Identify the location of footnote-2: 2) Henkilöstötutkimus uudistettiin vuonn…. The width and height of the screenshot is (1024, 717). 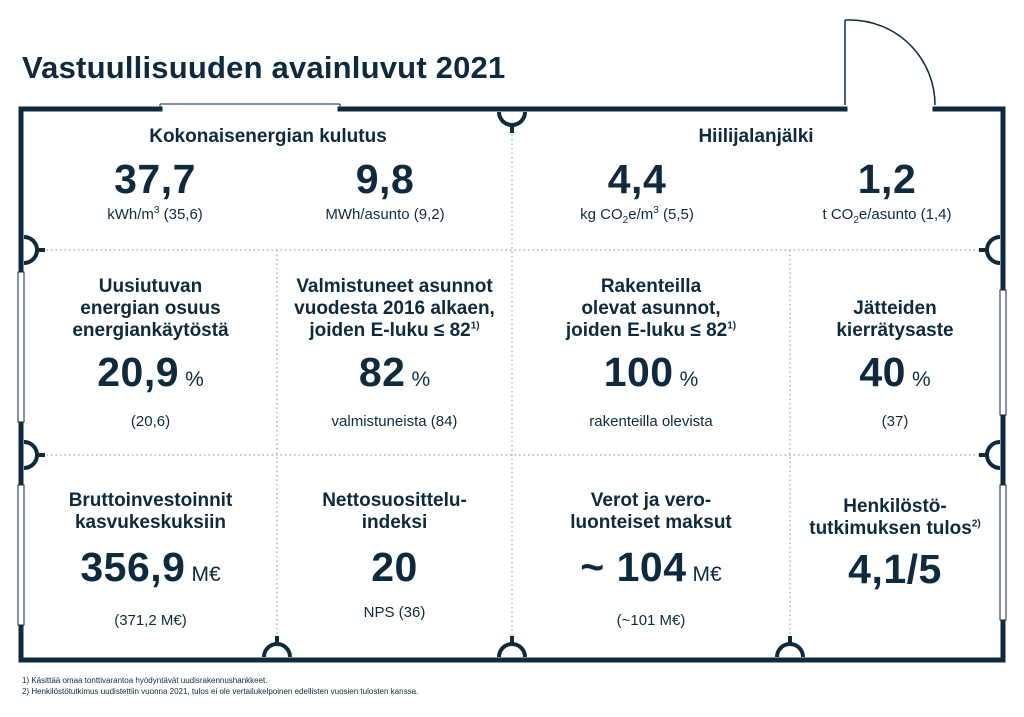
(220, 691).